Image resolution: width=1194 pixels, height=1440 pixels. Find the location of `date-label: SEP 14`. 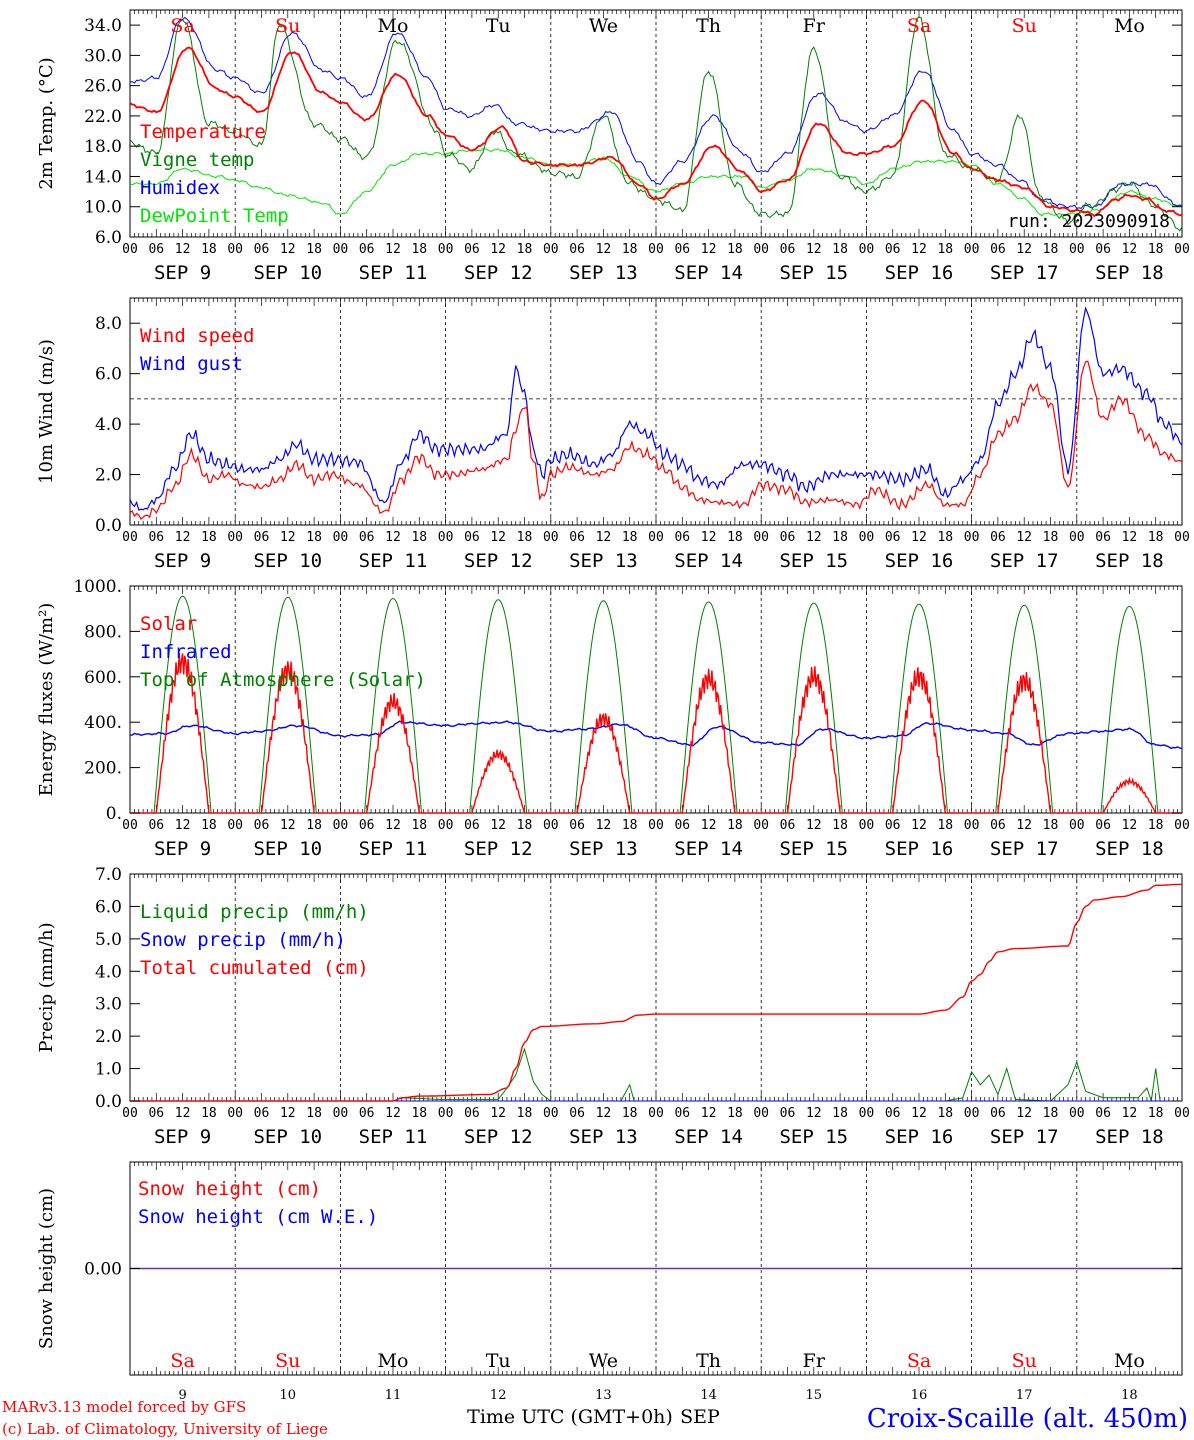

date-label: SEP 14 is located at coordinates (708, 849).